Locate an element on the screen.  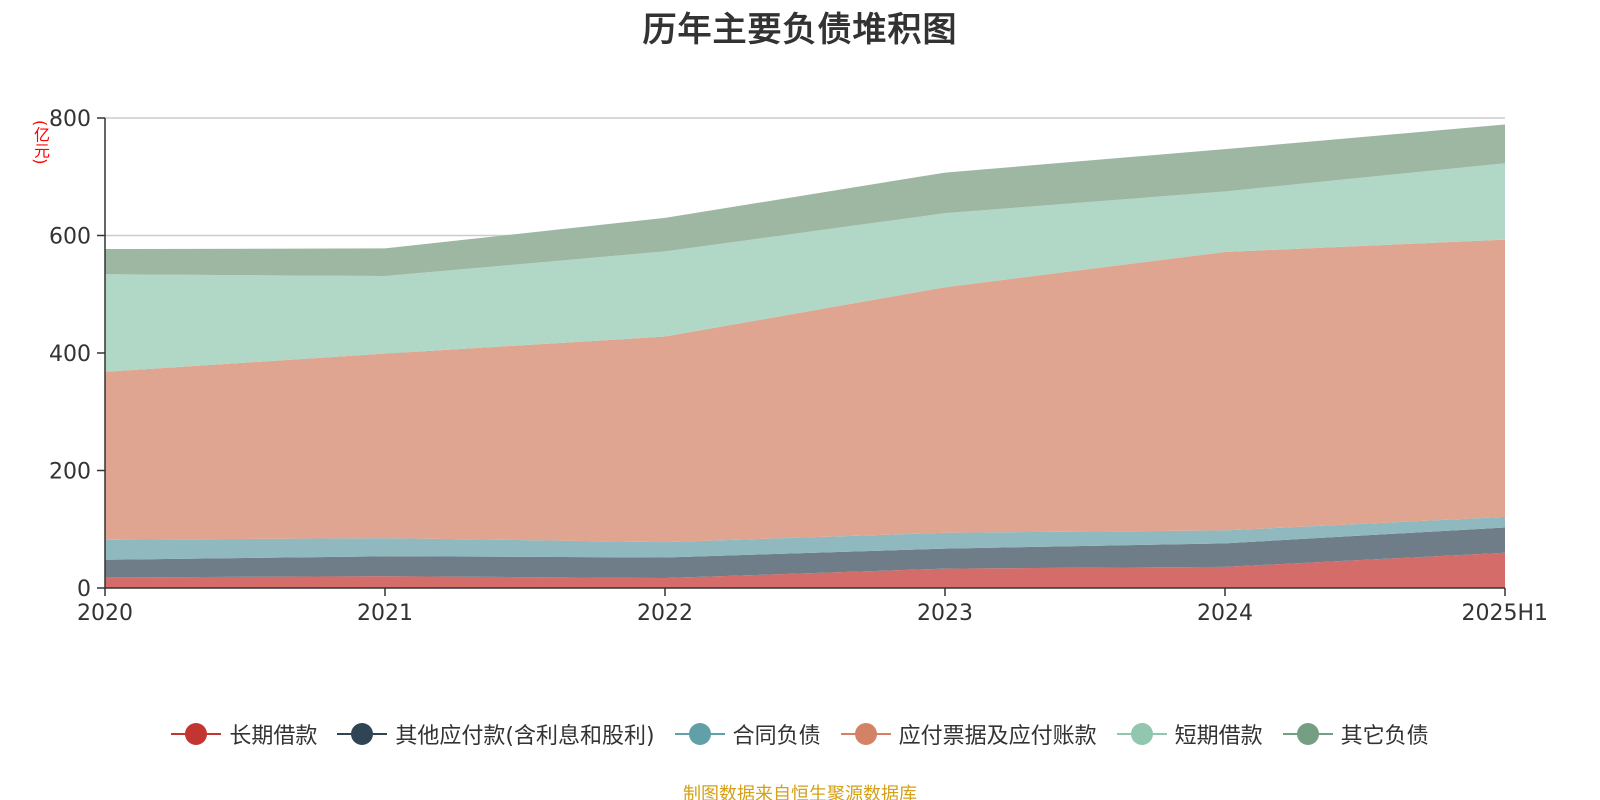
legend-item-4: 短期借款 is located at coordinates (1189, 734).